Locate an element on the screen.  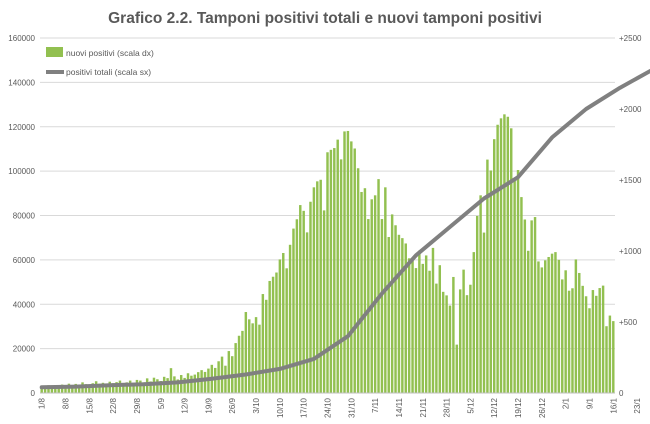
x-tick-label: 9/1 is located at coordinates (590, 403).